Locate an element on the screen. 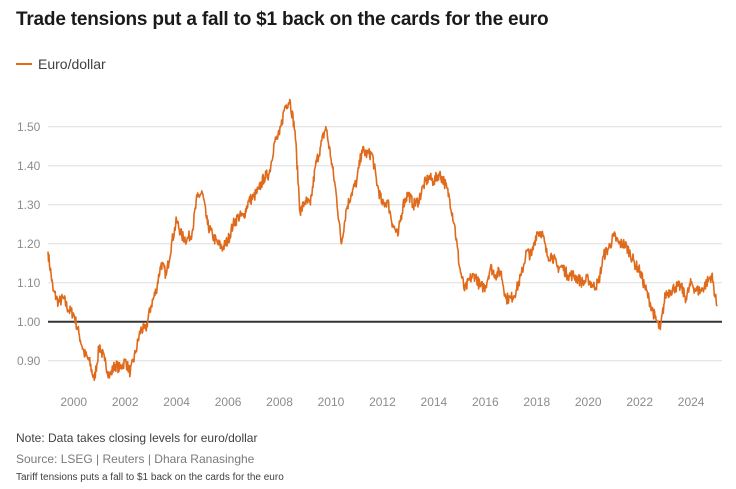  y-tick-label: 0.90 is located at coordinates (29, 361).